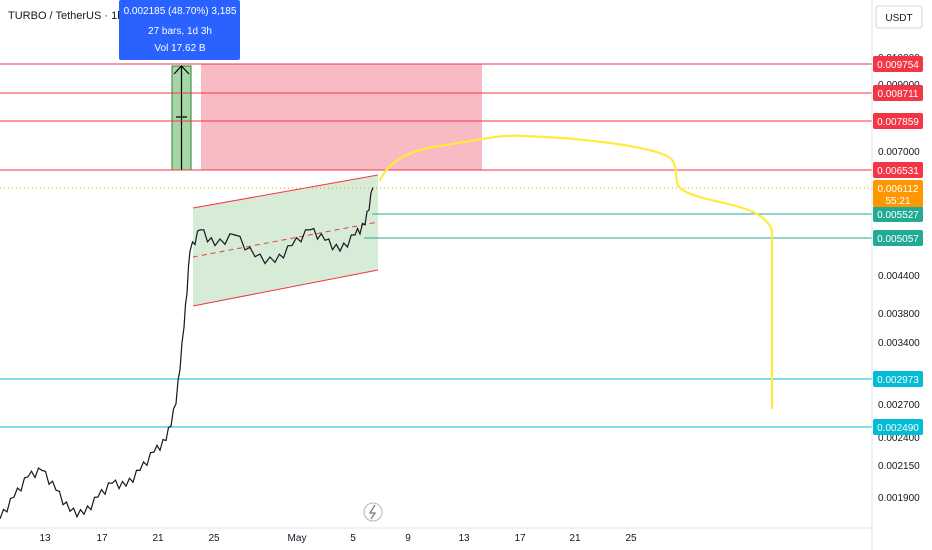 This screenshot has width=932, height=550. I want to click on level-label: 0.005527, so click(898, 215).